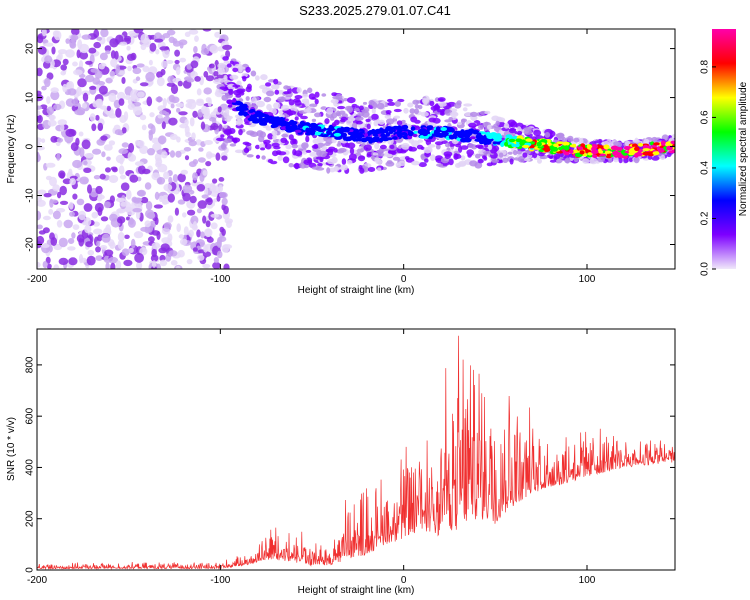  I want to click on snr-x-tick-label: 0, so click(404, 580).